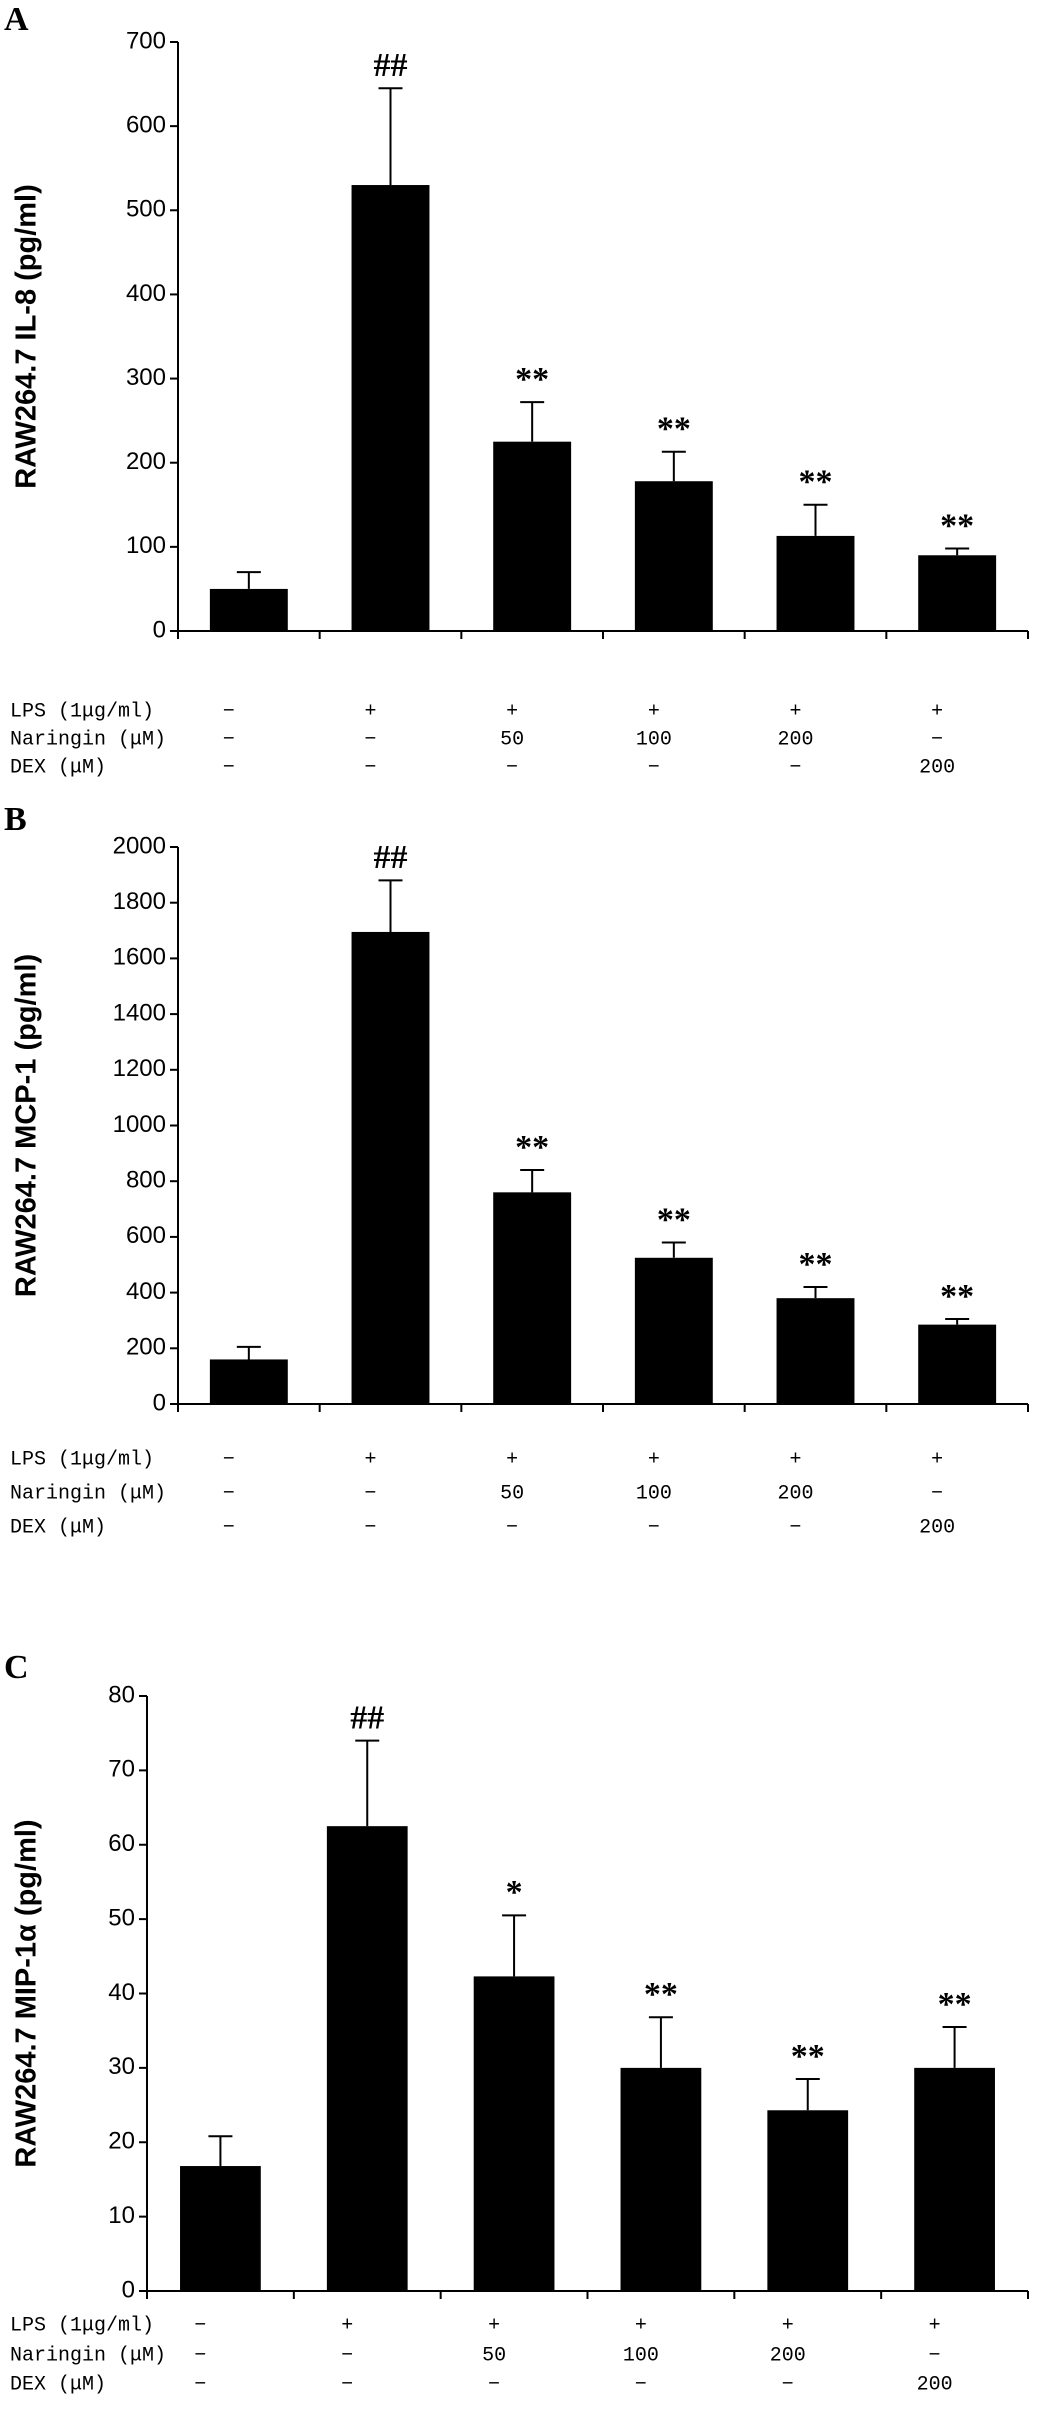 This screenshot has width=1059, height=2421. Describe the element at coordinates (146, 377) in the screenshot. I see `y-tick-label: 300` at that location.